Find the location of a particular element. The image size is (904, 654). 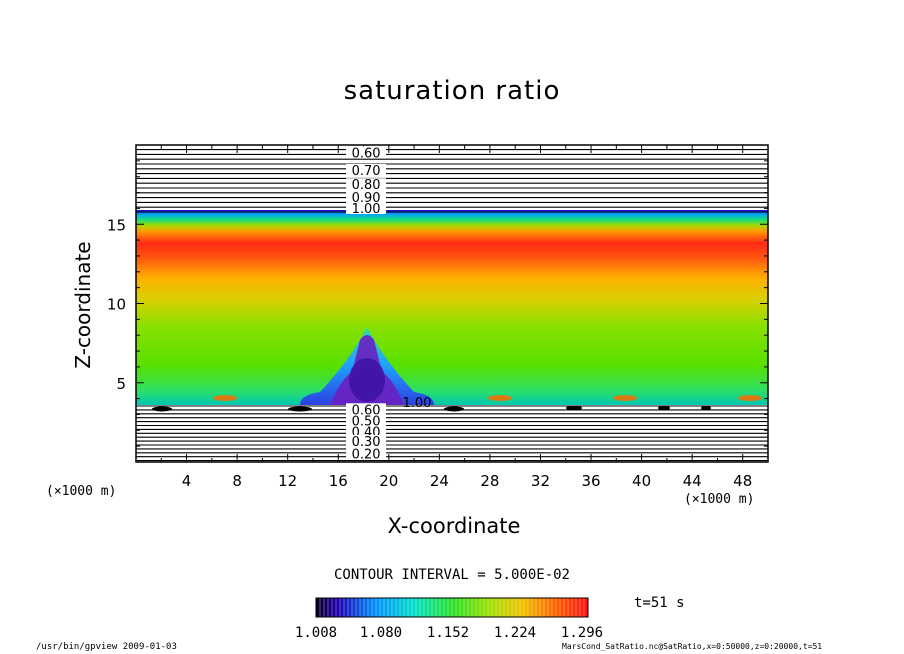

contour-label: 0.60 is located at coordinates (366, 154).